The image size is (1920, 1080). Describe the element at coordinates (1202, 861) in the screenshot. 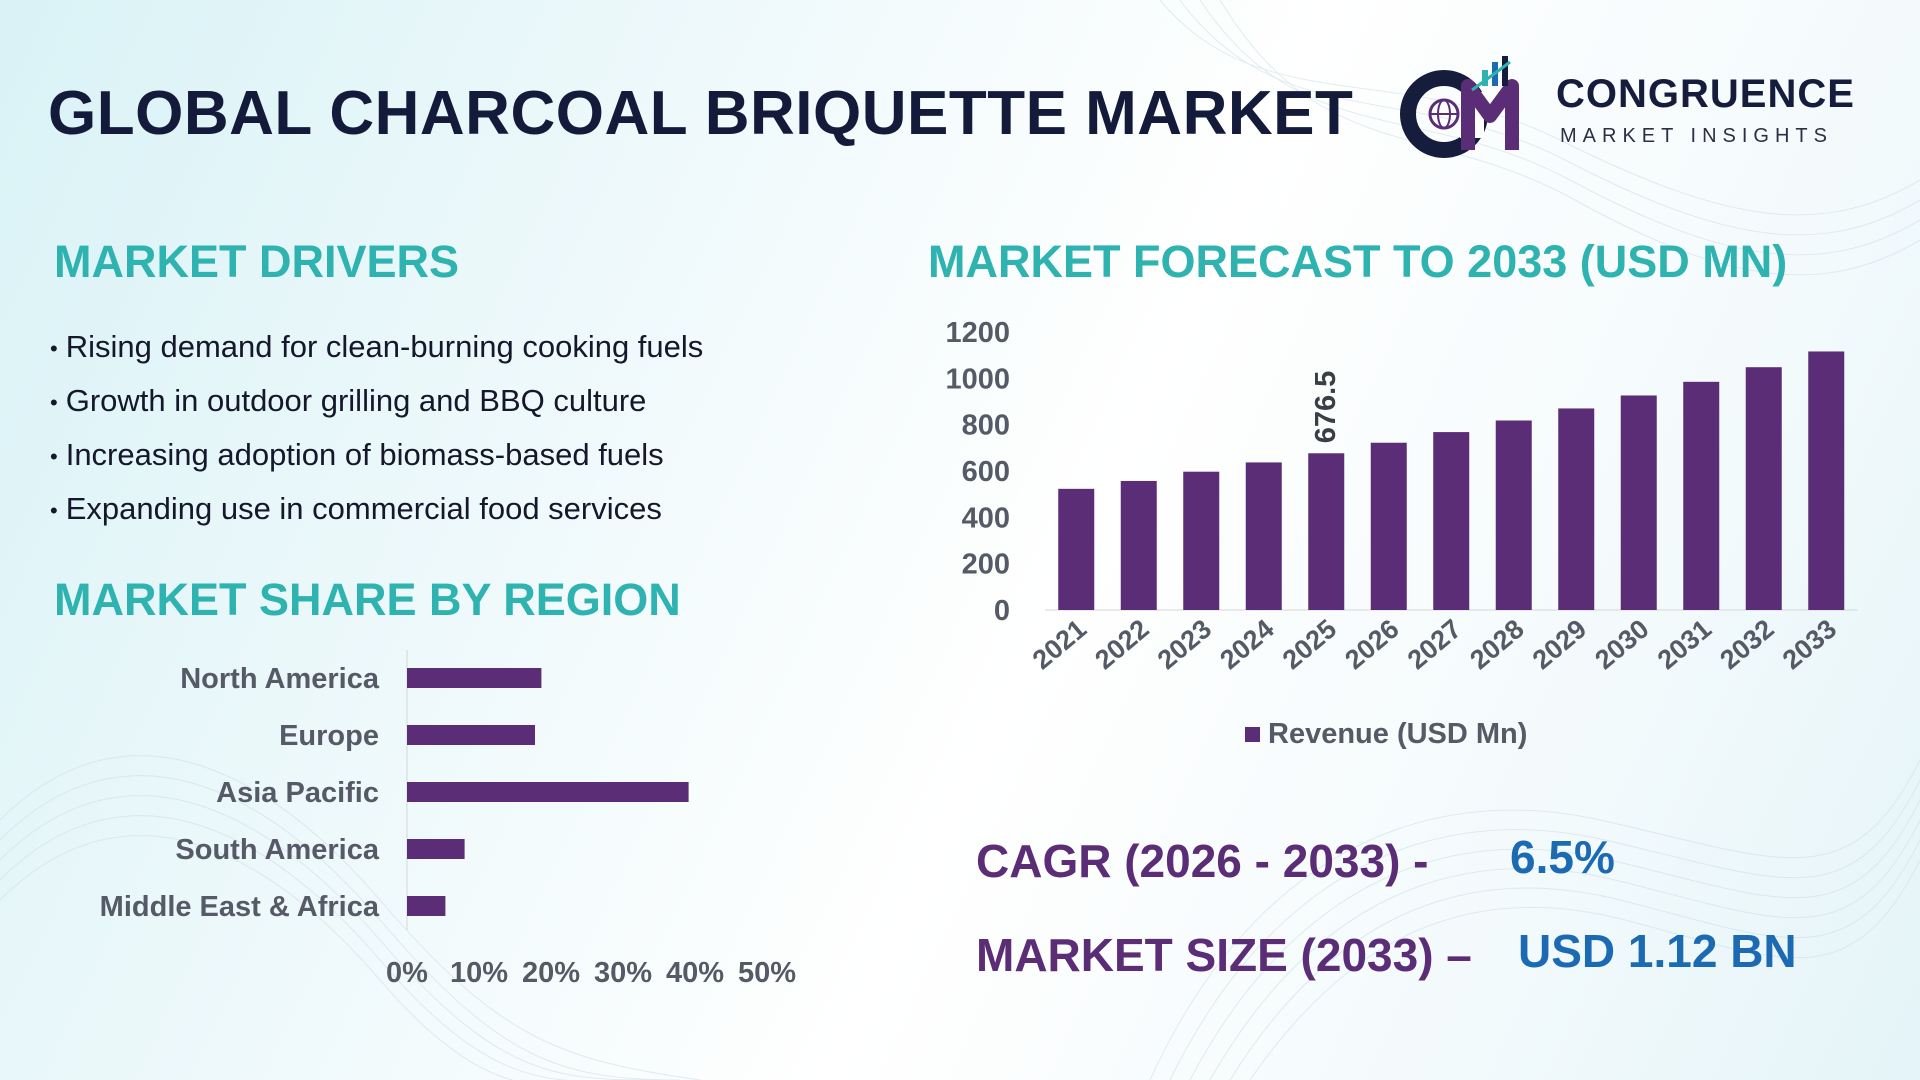

I see `cagr-label: CAGR (2026 - 2033) -` at that location.